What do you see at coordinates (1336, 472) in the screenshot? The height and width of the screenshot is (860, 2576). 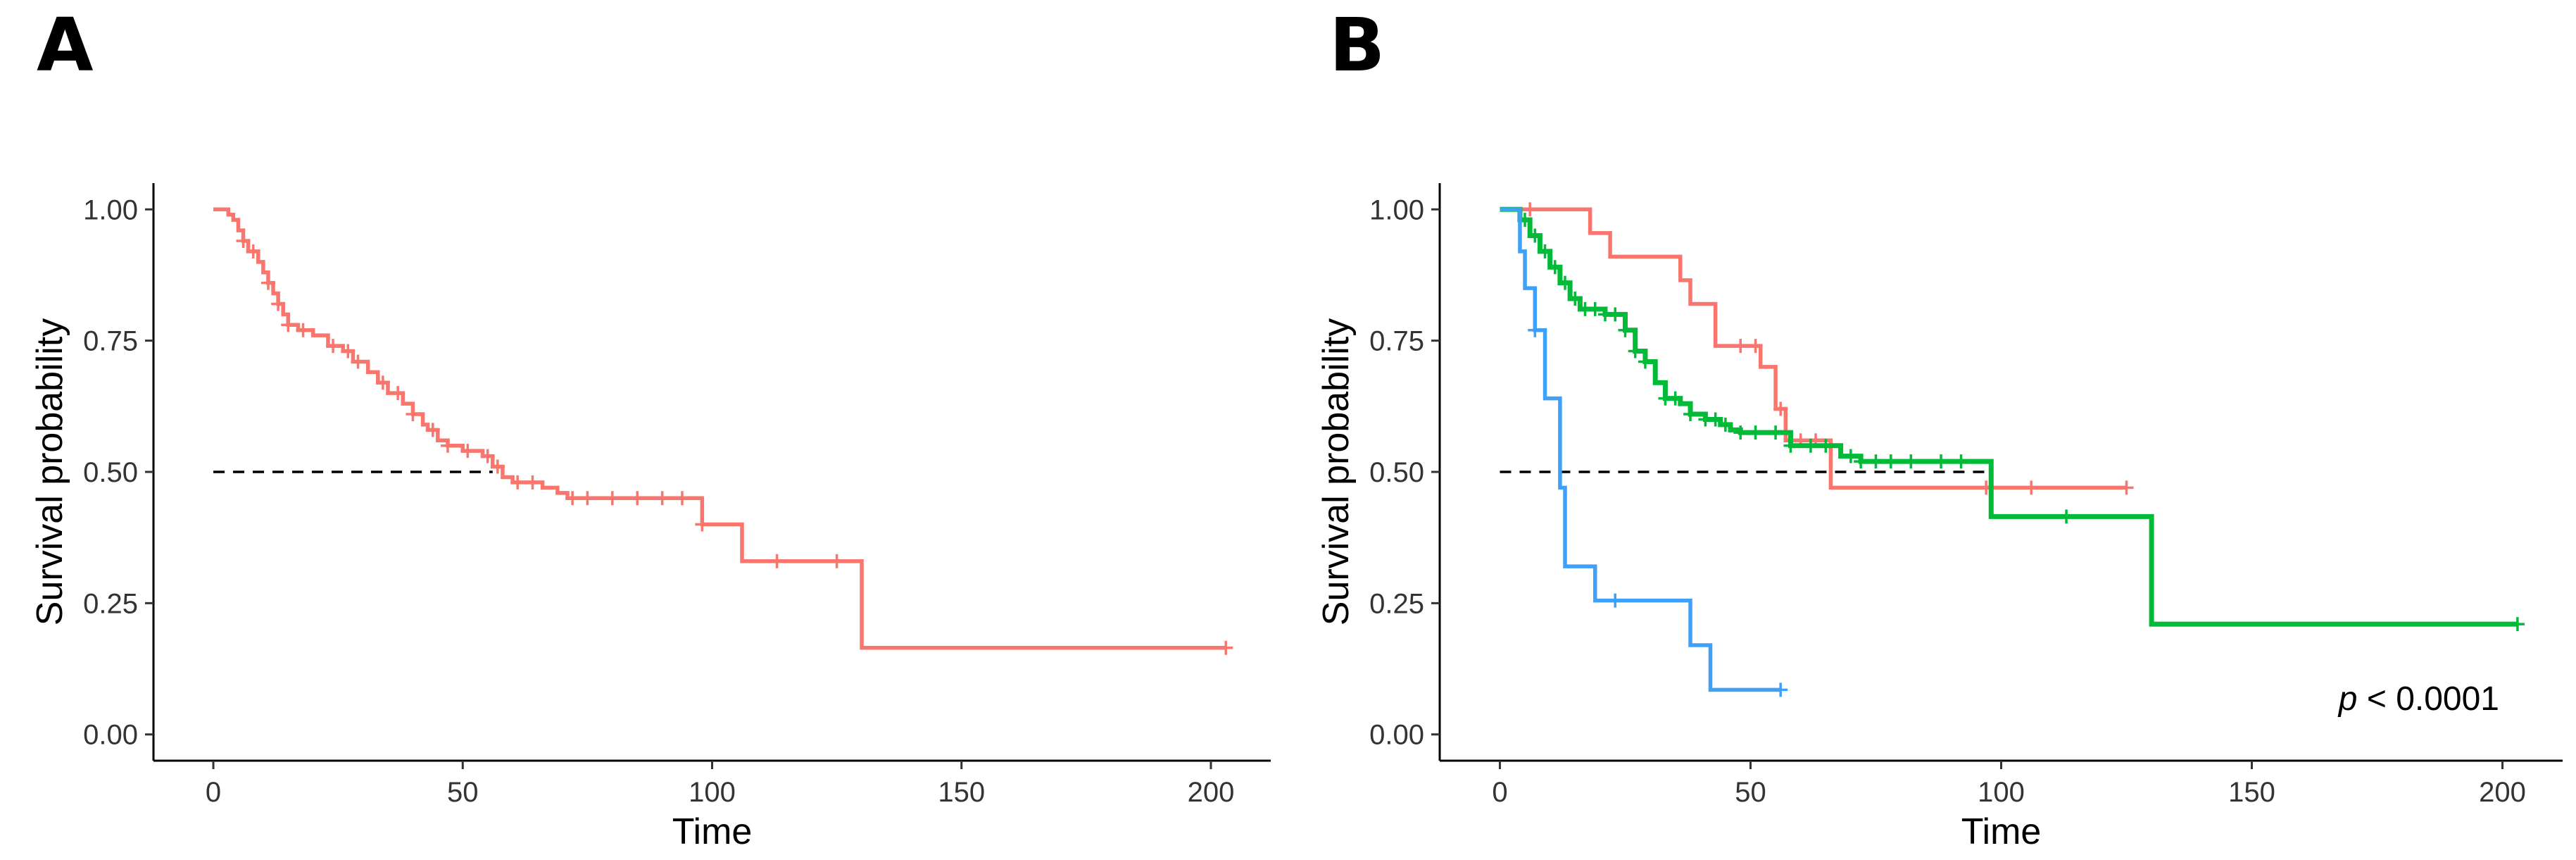 I see `y-axis-label: Survival probability` at bounding box center [1336, 472].